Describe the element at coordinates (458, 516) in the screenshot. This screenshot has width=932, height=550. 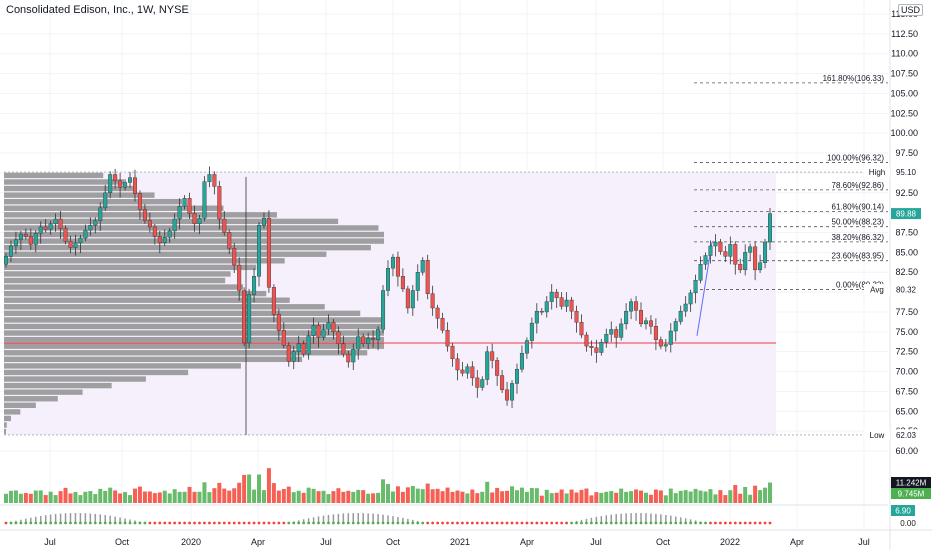
I see `oscillator-series: 6.90 0.00` at that location.